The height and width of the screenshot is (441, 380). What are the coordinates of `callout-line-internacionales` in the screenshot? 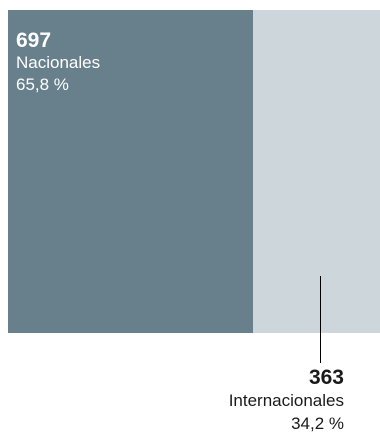 It's located at (320, 319).